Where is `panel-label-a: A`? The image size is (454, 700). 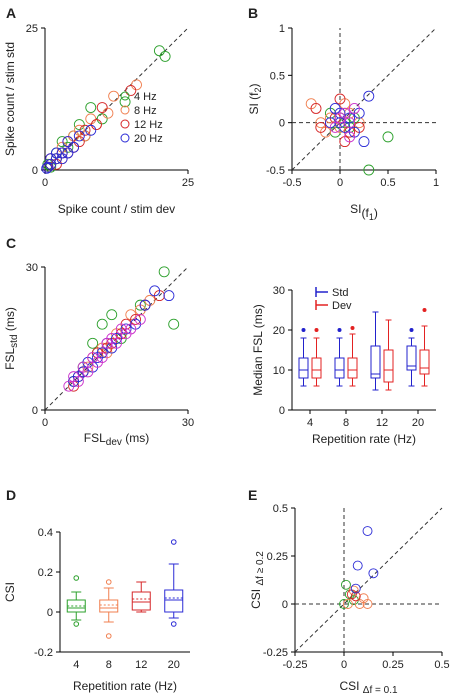
panel-label-a: A is located at coordinates (11, 13).